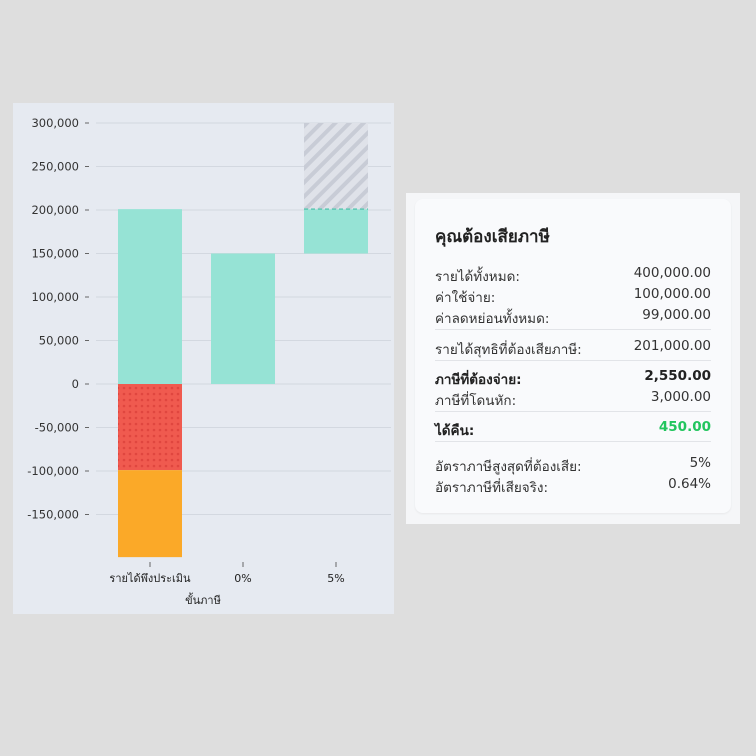 This screenshot has width=756, height=756. What do you see at coordinates (573, 400) in the screenshot?
I see `row-tax-withheld: ภาษีที่โดนหัก: 3,000.00` at bounding box center [573, 400].